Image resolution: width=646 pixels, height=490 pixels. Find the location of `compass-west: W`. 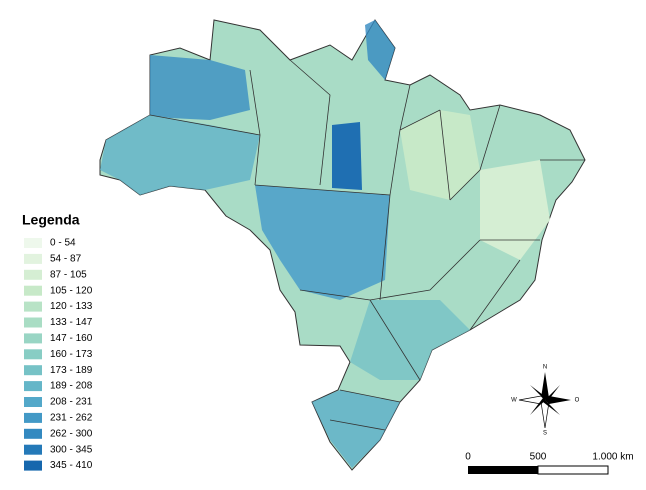

compass-west: W is located at coordinates (514, 401).